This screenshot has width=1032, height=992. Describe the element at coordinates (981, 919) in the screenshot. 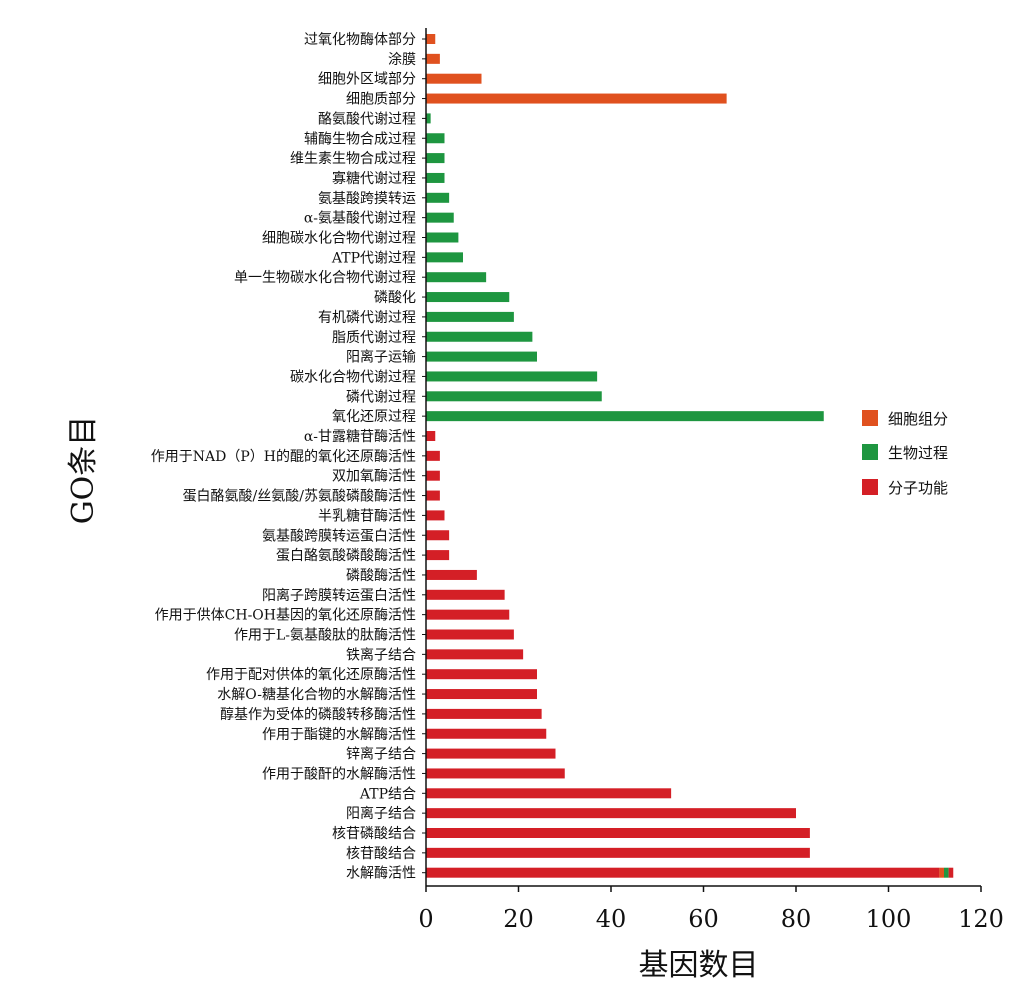

I see `x-tick-label: 120` at that location.